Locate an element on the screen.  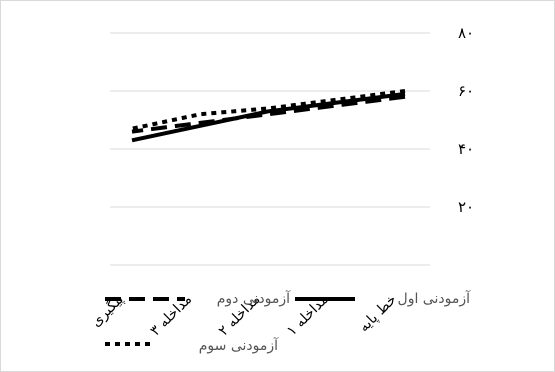
y-tick-label: ۸۰ is located at coordinates (466, 33).